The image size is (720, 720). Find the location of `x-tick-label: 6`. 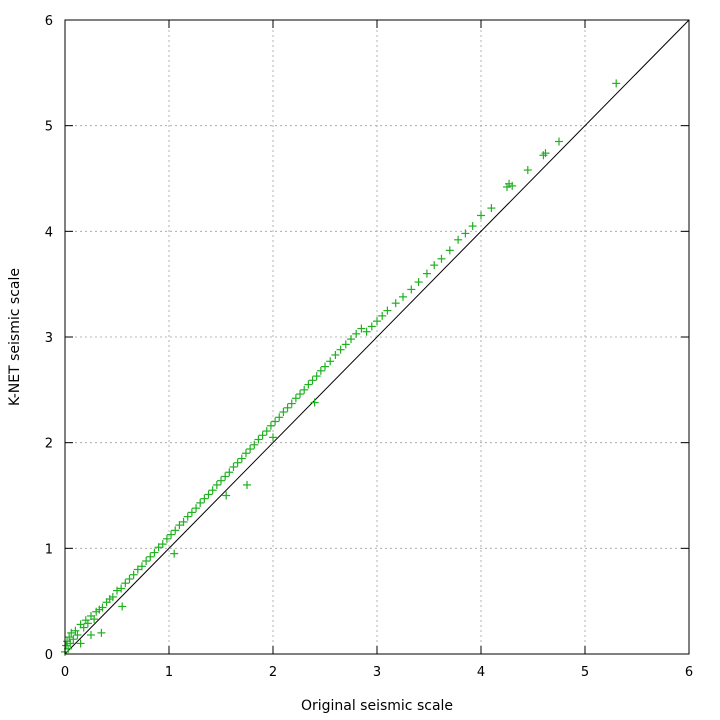

x-tick-label: 6 is located at coordinates (689, 672).